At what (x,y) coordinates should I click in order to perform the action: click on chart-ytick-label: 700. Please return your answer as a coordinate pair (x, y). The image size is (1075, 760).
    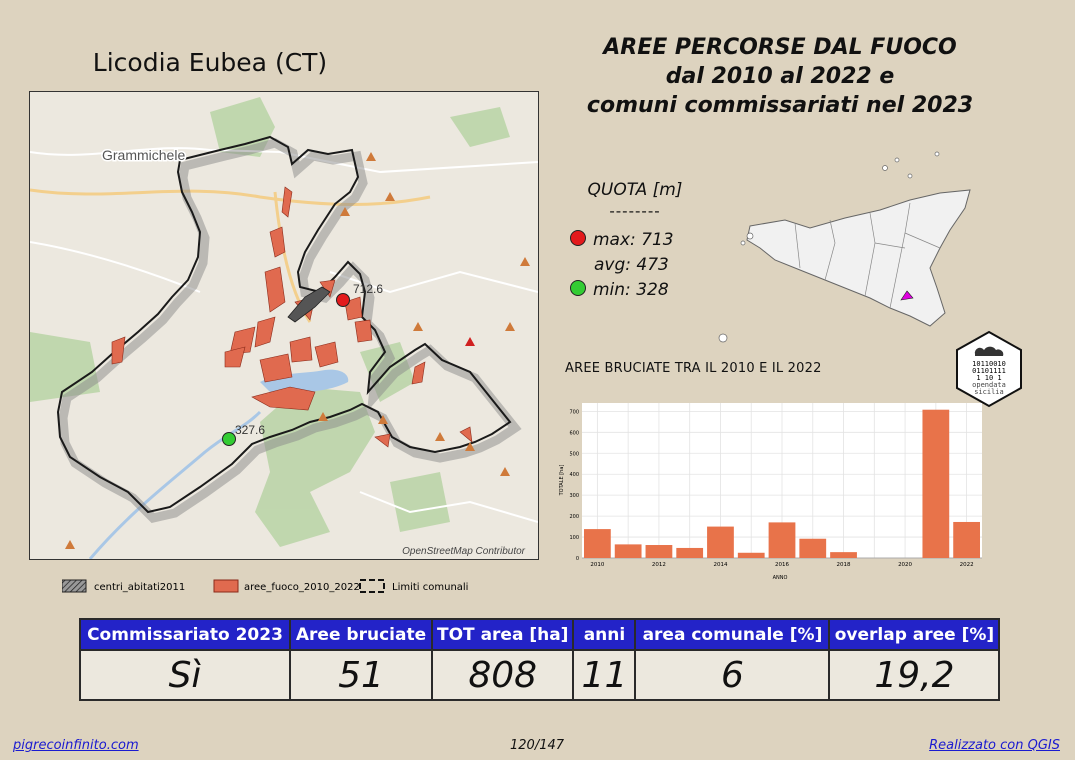
    Looking at the image, I should click on (574, 412).